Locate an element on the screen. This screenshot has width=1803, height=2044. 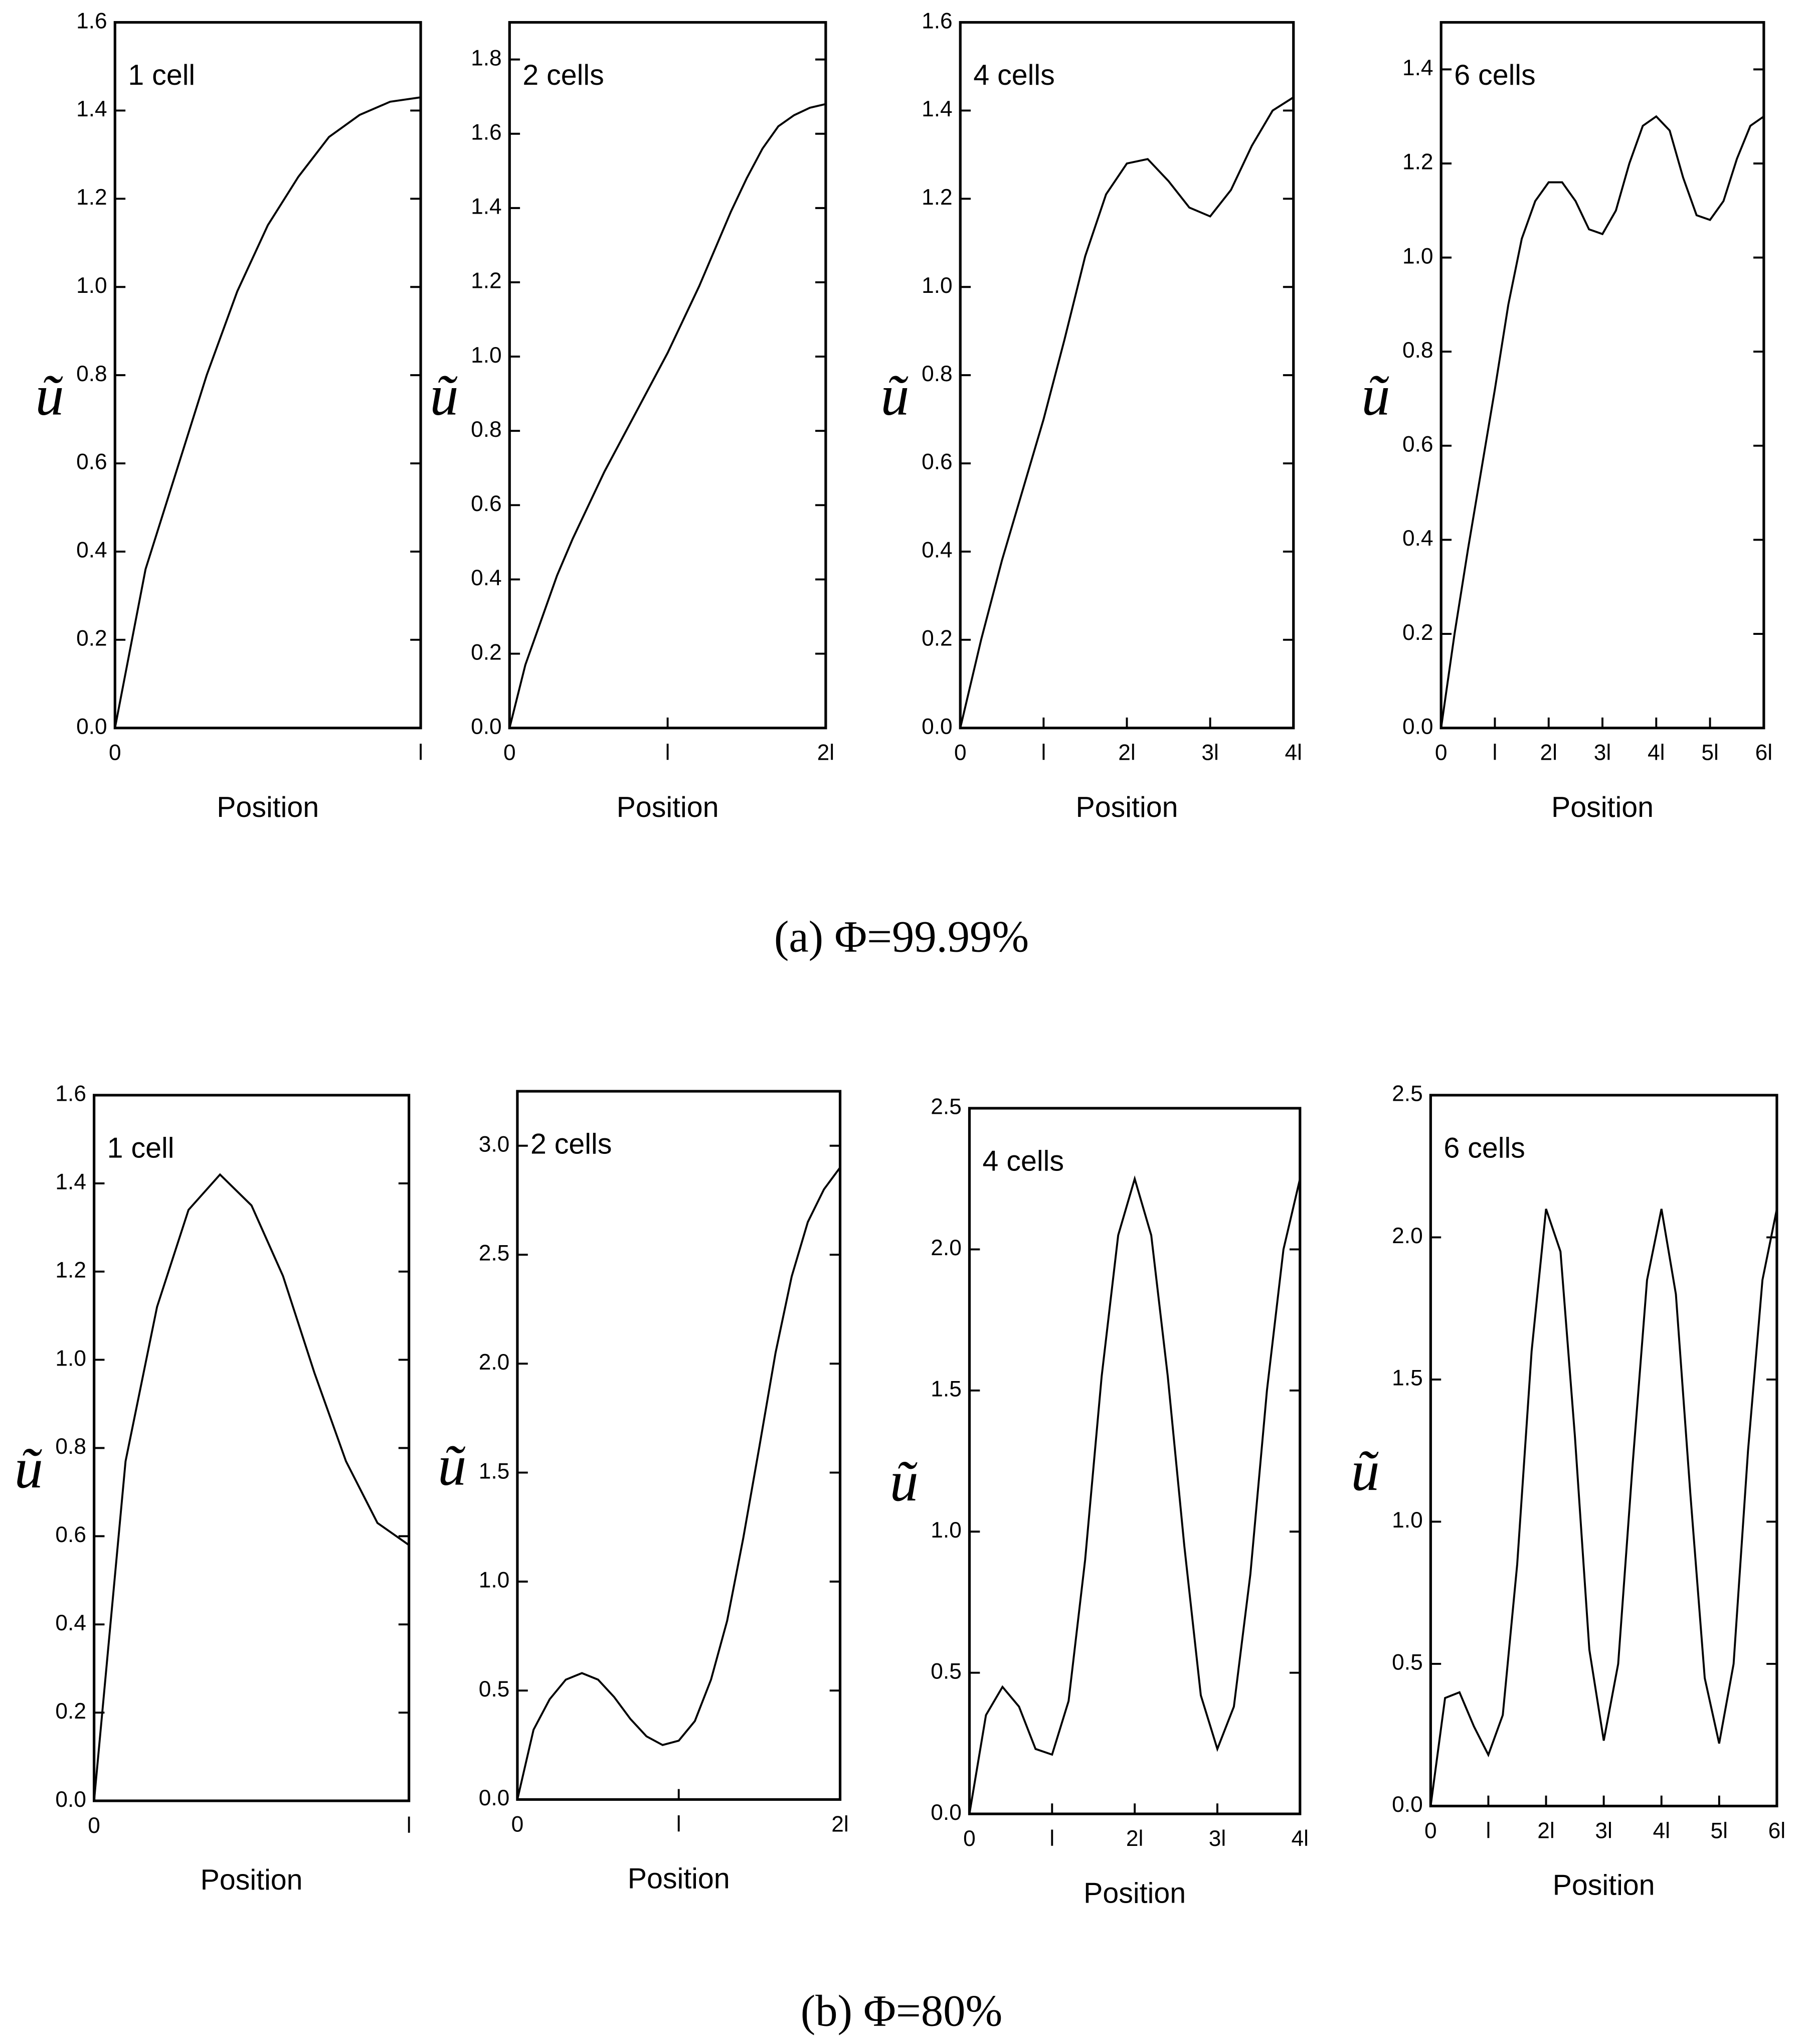
y-tick-label: 1.8 is located at coordinates (486, 58).